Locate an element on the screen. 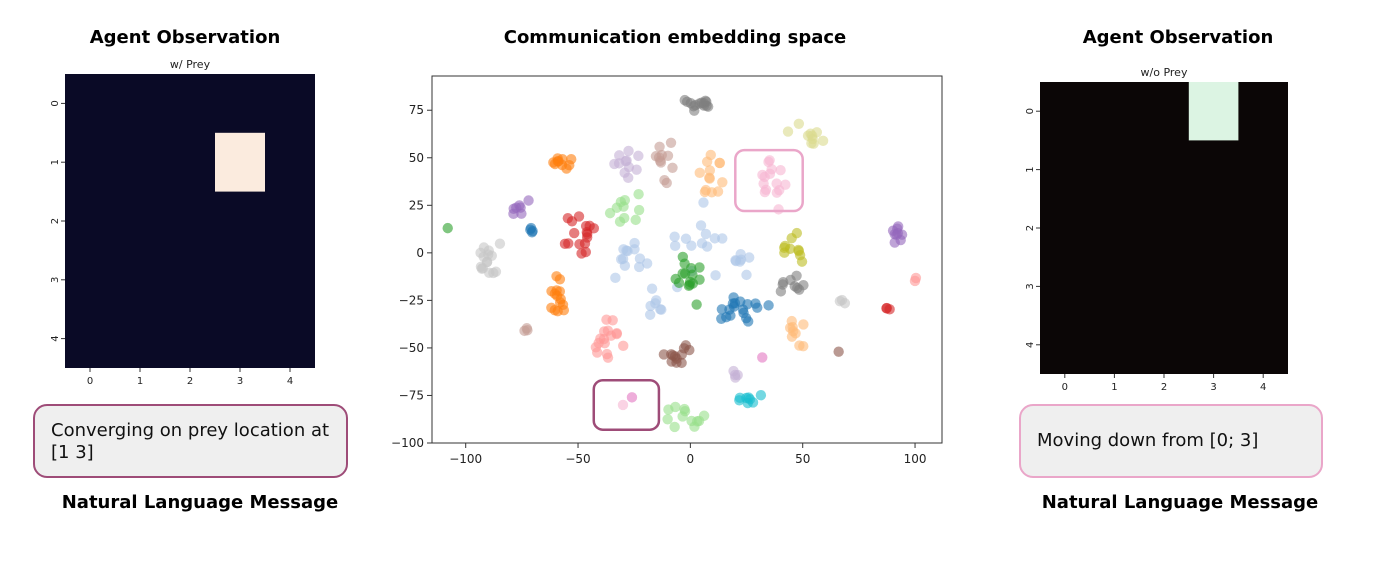  x-tick-label: 100 is located at coordinates (915, 459).